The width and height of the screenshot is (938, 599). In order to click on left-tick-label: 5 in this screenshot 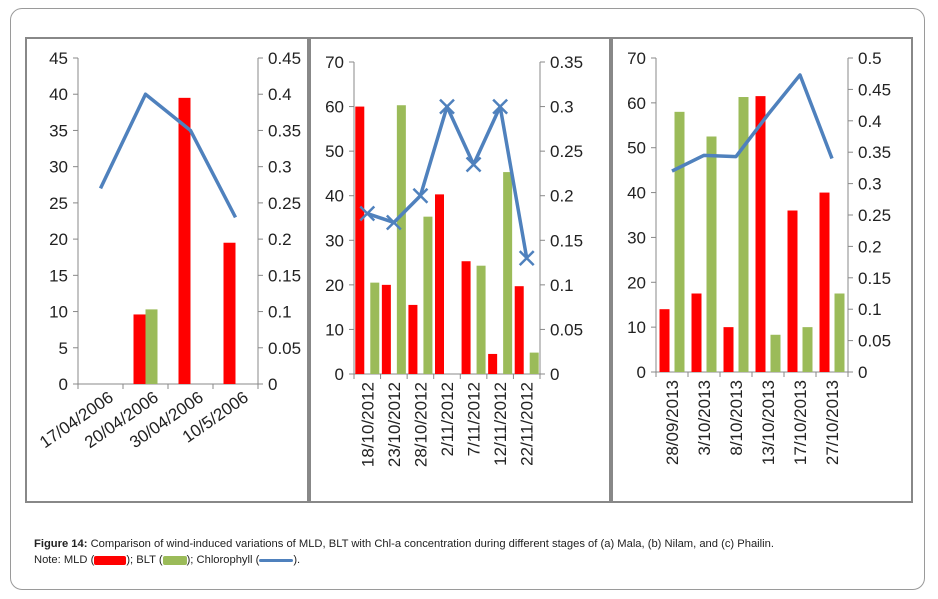, I will do `click(63, 348)`.